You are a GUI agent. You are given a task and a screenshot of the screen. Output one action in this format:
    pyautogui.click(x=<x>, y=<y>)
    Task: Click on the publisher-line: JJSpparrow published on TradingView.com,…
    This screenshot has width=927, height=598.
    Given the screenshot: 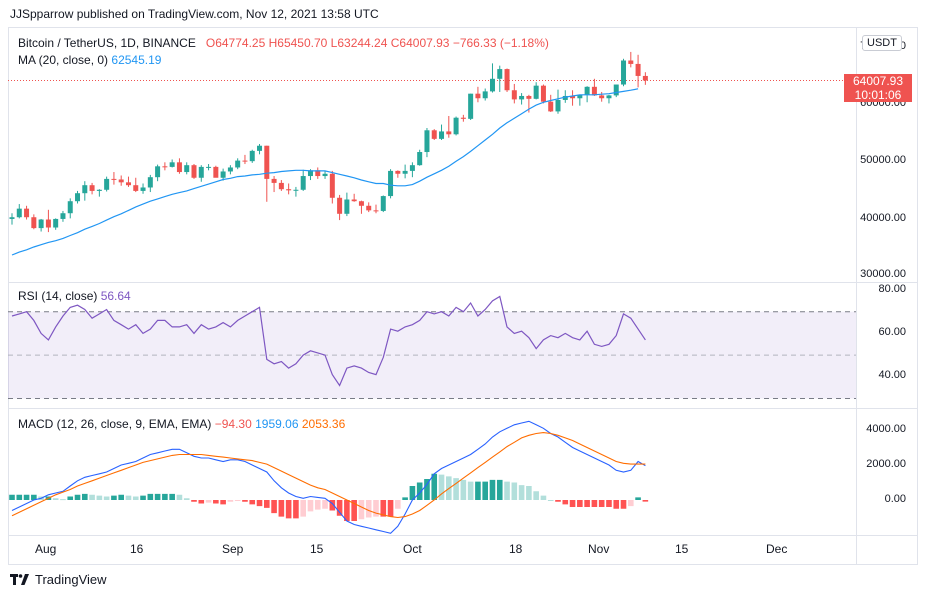 What is the action you would take?
    pyautogui.click(x=194, y=14)
    